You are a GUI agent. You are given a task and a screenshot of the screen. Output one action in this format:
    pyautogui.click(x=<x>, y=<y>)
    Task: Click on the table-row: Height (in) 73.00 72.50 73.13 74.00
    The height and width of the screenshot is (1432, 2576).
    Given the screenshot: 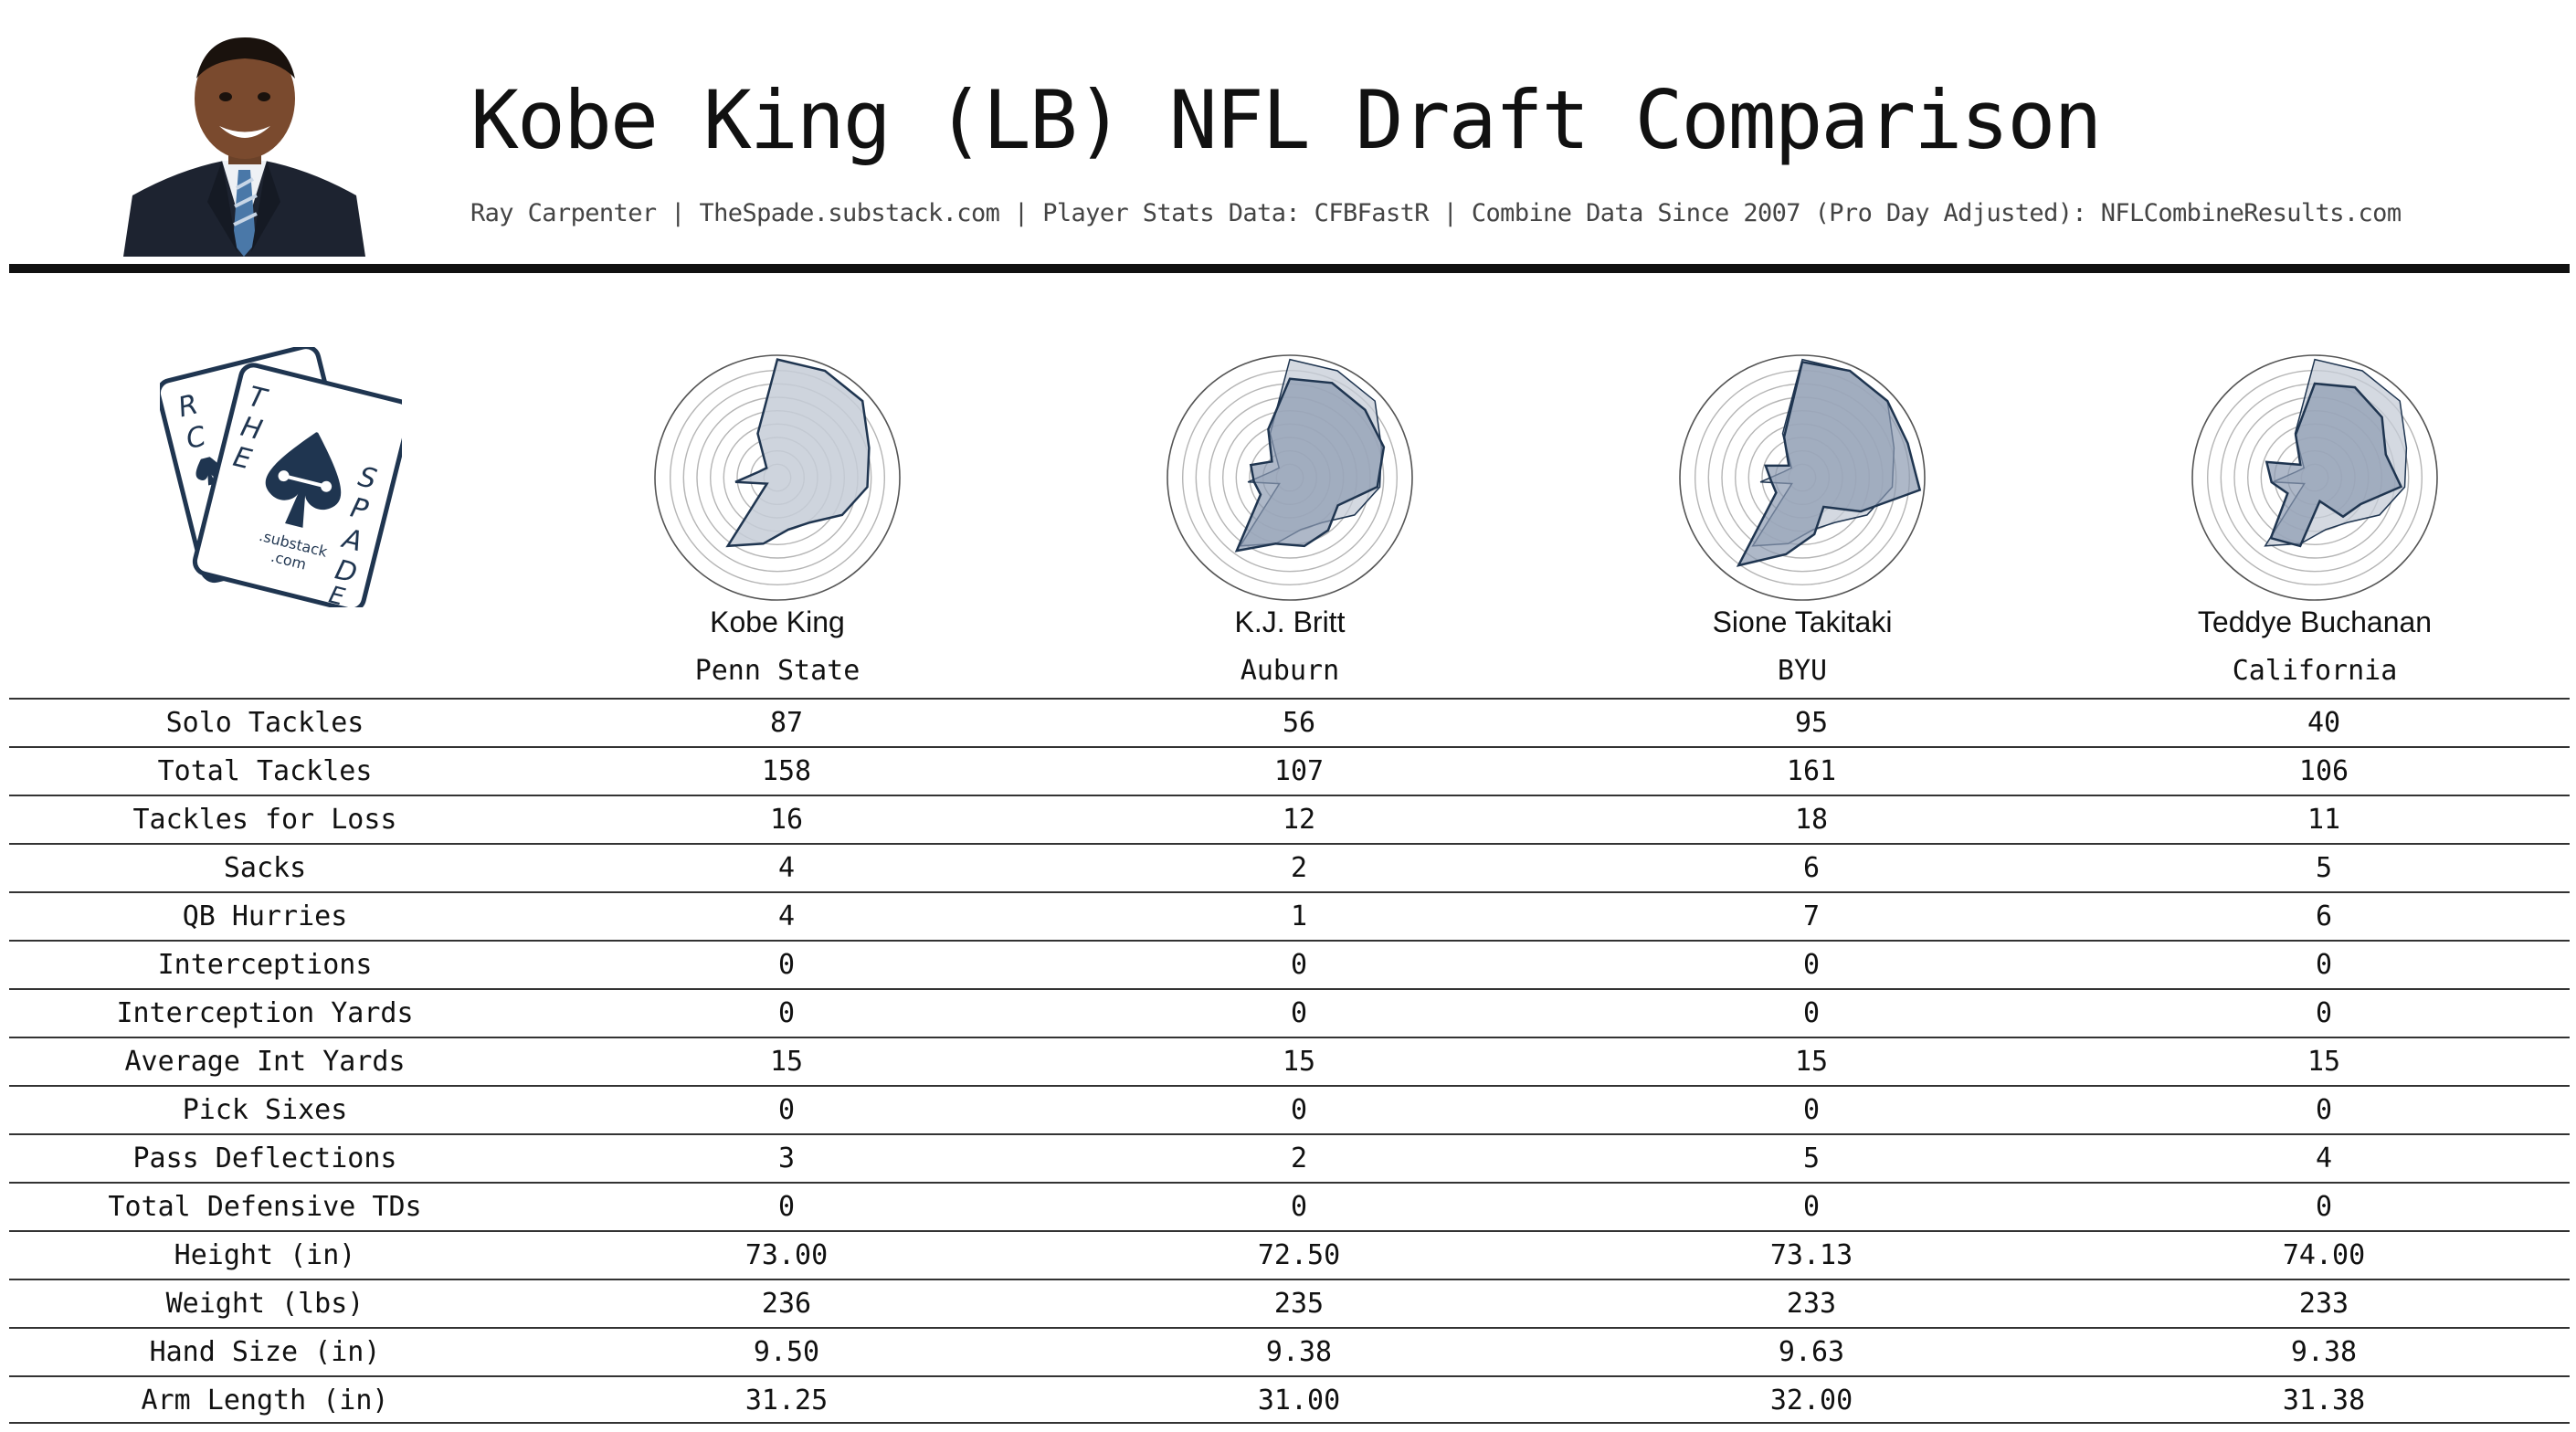 What is the action you would take?
    pyautogui.click(x=1289, y=1254)
    